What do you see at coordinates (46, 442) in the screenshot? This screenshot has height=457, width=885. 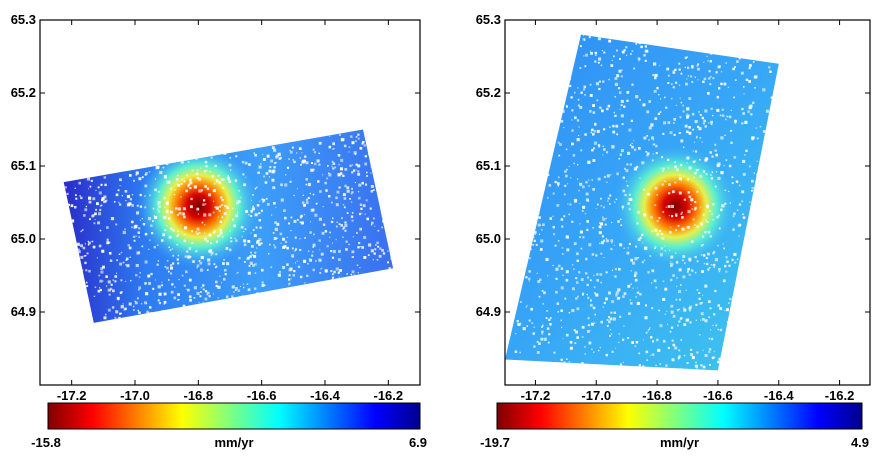 I see `colorbar-min-label: -15.8` at bounding box center [46, 442].